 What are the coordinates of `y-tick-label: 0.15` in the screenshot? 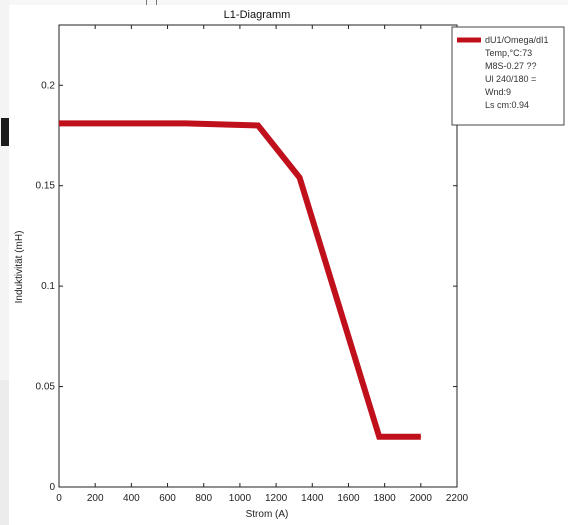 It's located at (46, 186).